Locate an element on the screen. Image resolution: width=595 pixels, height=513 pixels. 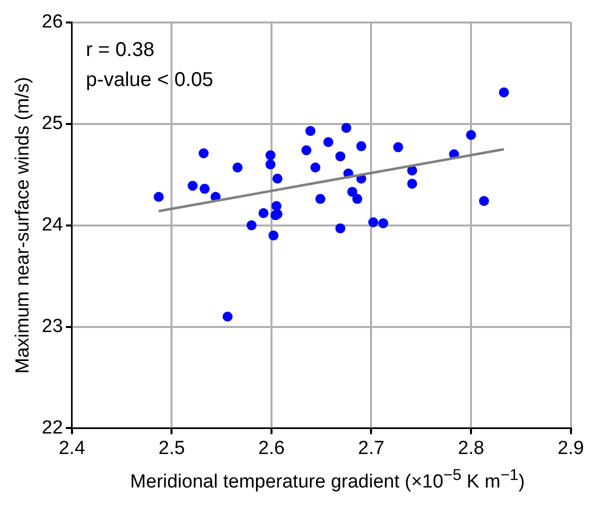
x-tick-label: 2.7 is located at coordinates (371, 448).